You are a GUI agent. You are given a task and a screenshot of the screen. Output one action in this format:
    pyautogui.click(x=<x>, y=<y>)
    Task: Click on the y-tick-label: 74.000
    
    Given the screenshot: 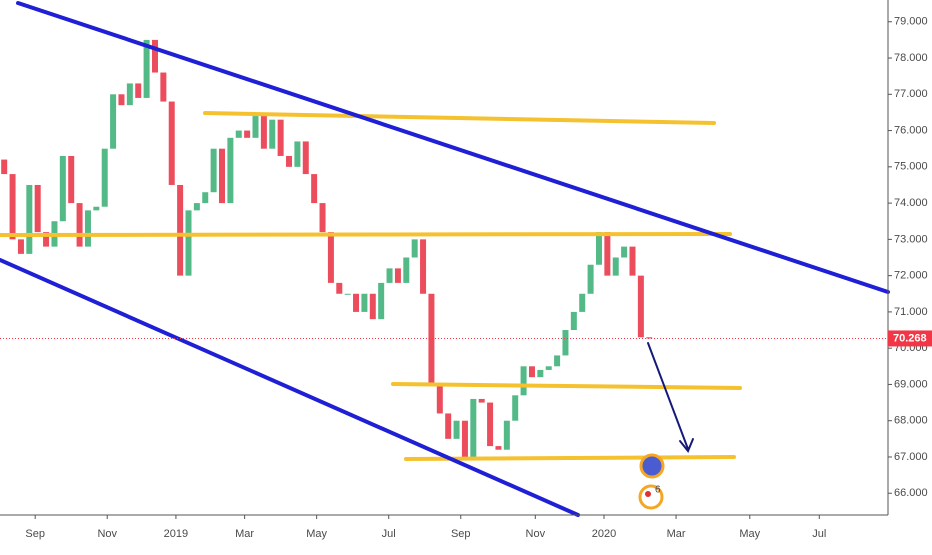 What is the action you would take?
    pyautogui.click(x=911, y=203)
    